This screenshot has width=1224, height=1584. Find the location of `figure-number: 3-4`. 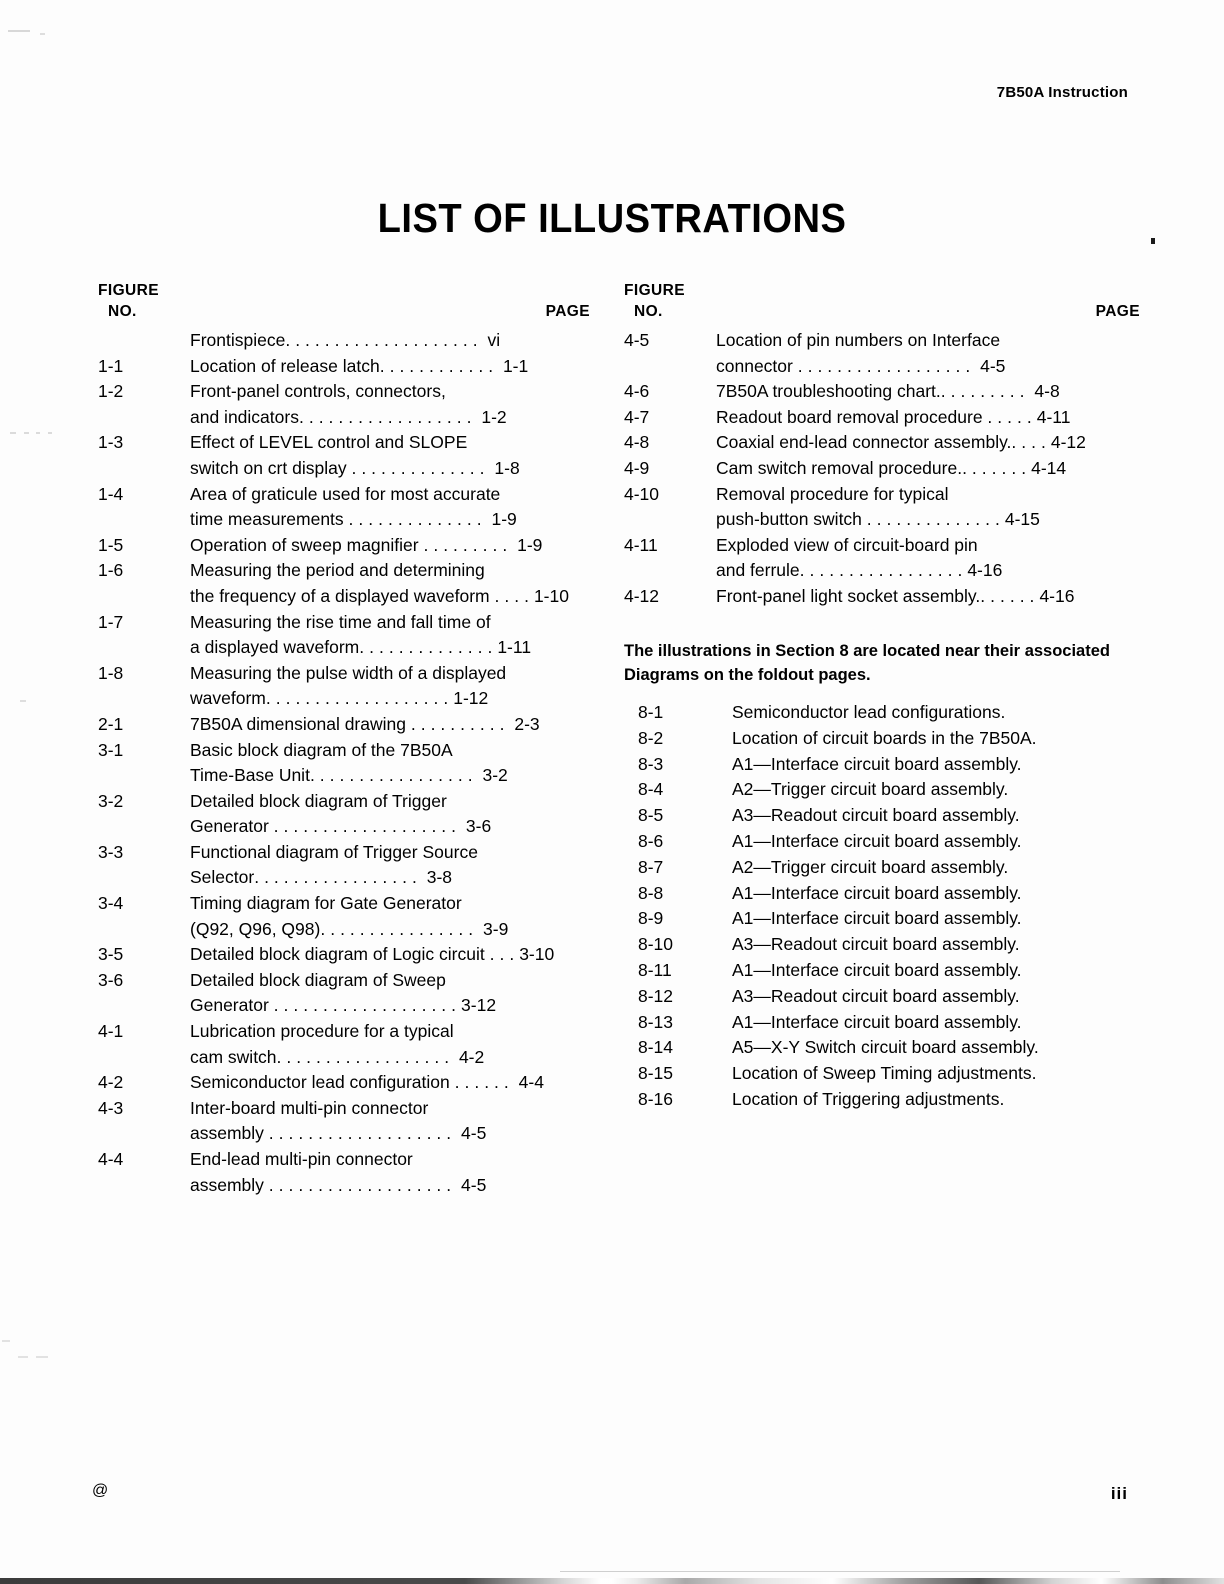

figure-number: 3-4 is located at coordinates (111, 903).